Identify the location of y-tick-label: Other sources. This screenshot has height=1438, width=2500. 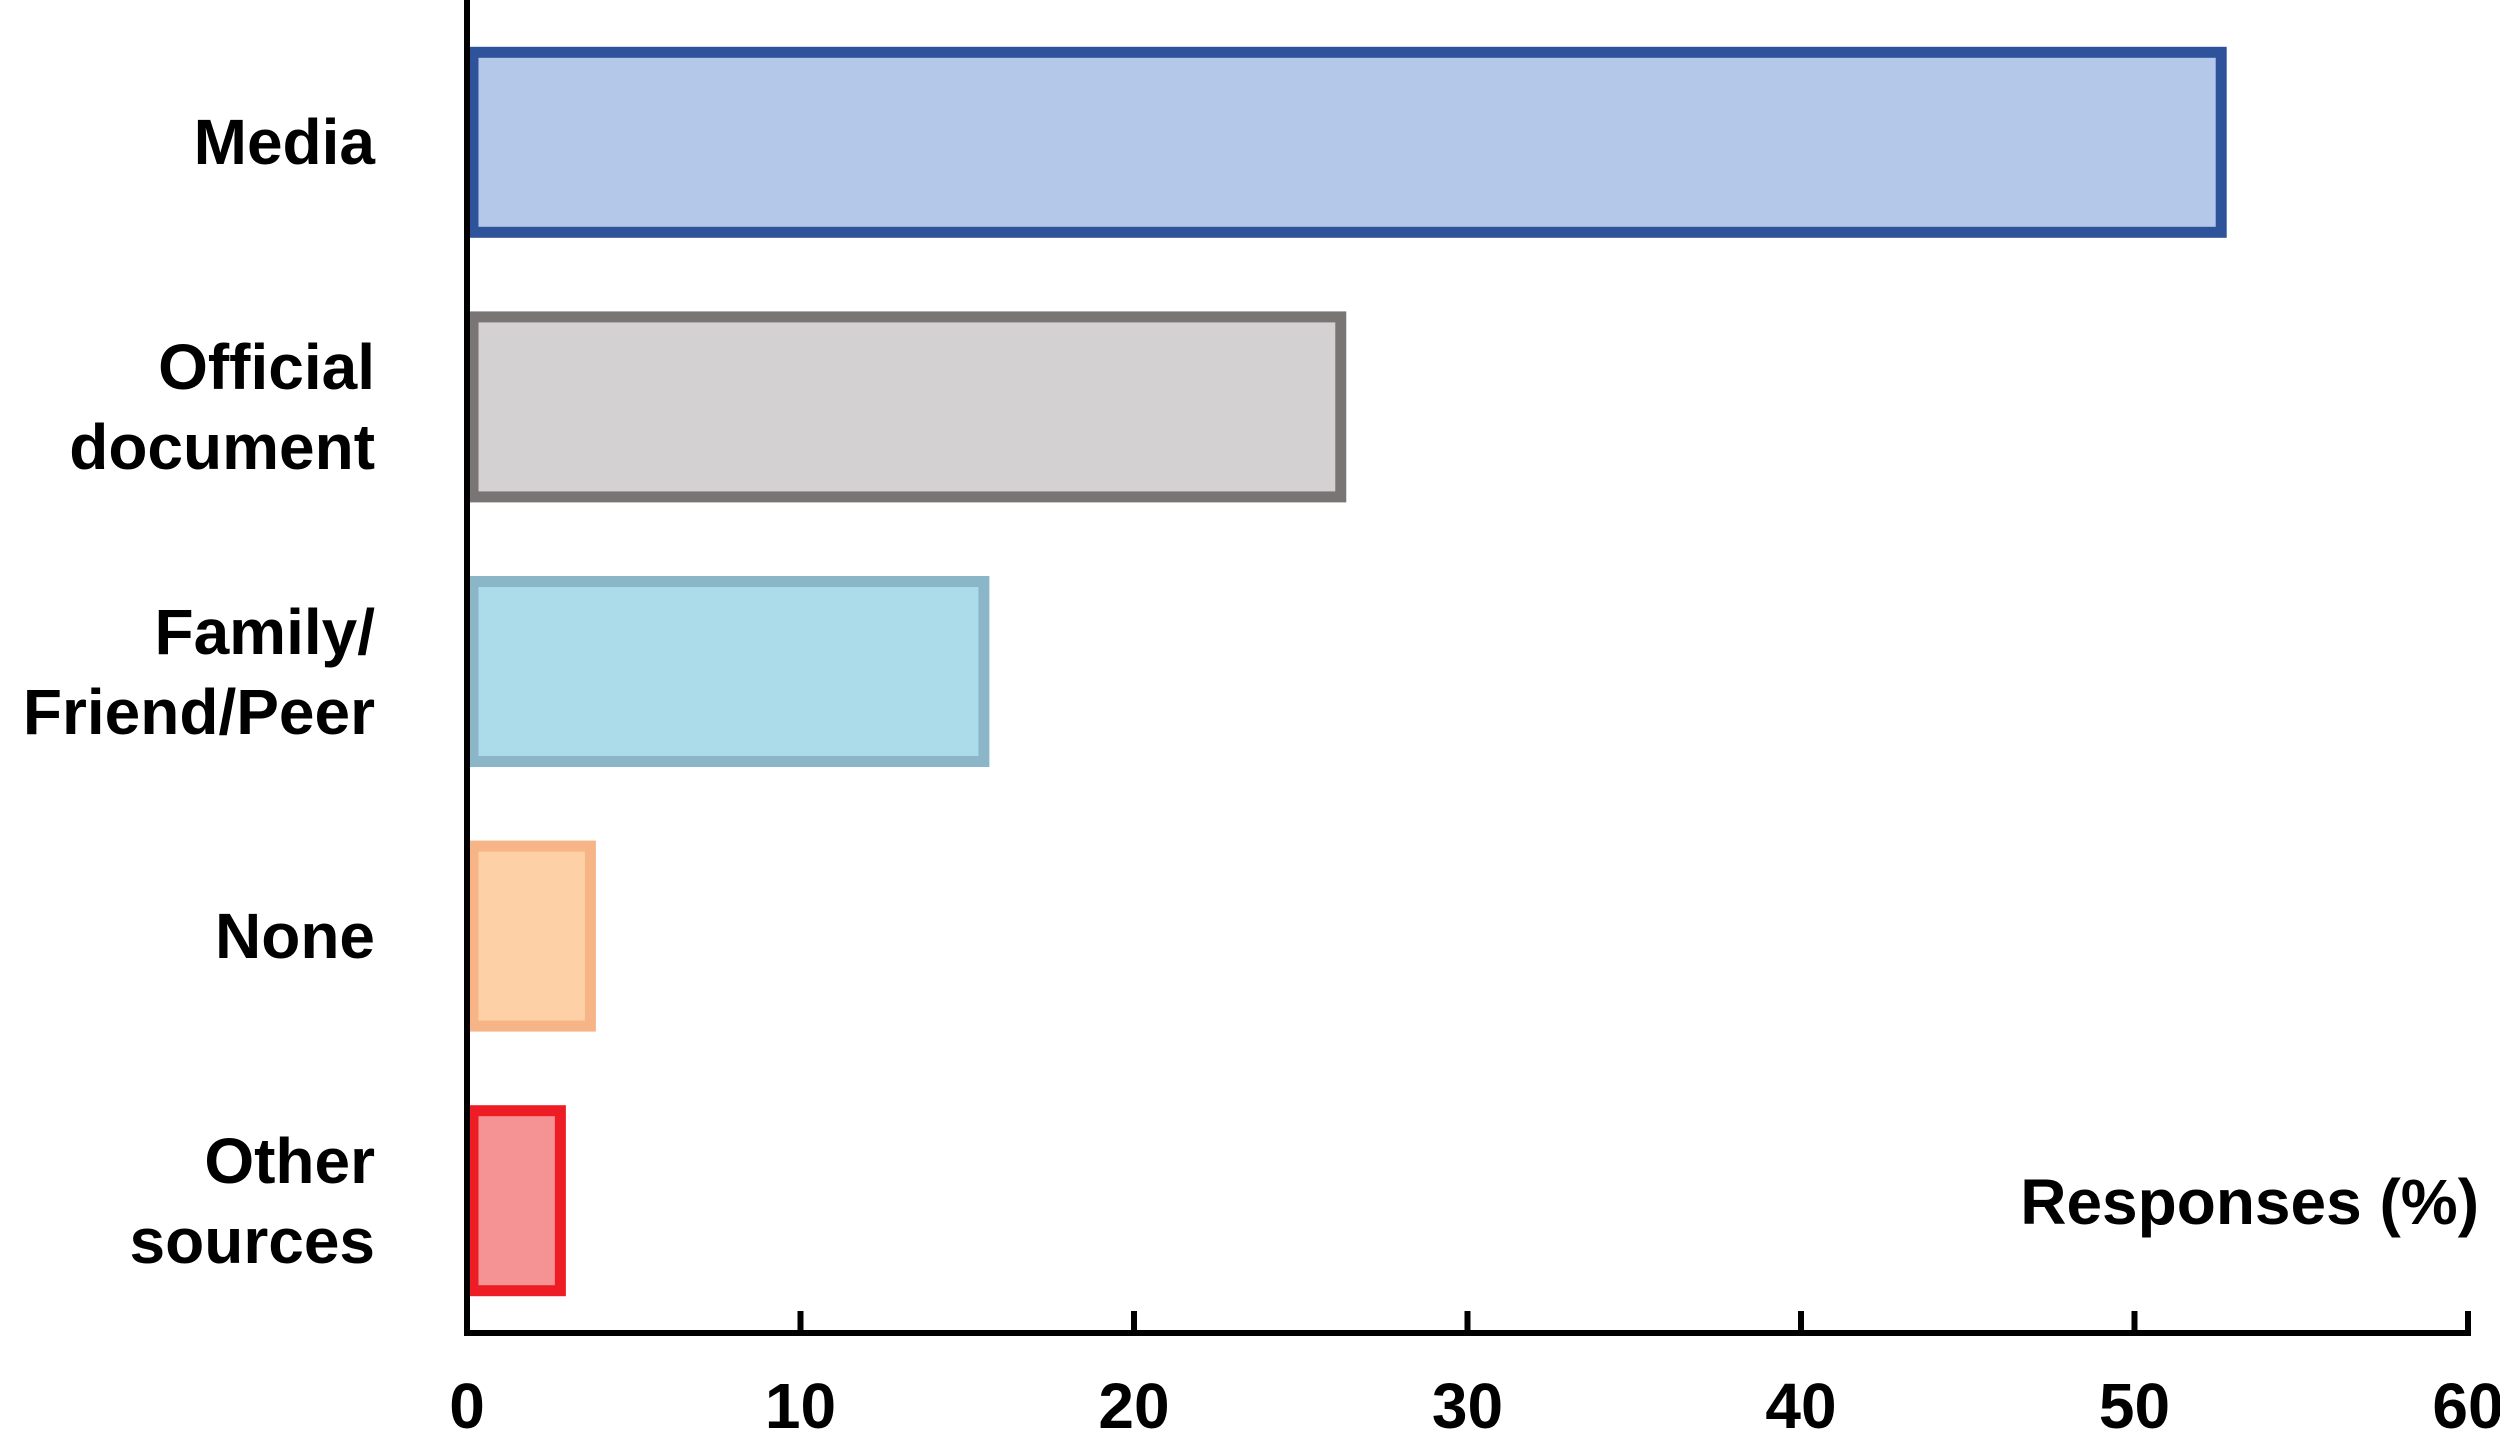
(252, 1200).